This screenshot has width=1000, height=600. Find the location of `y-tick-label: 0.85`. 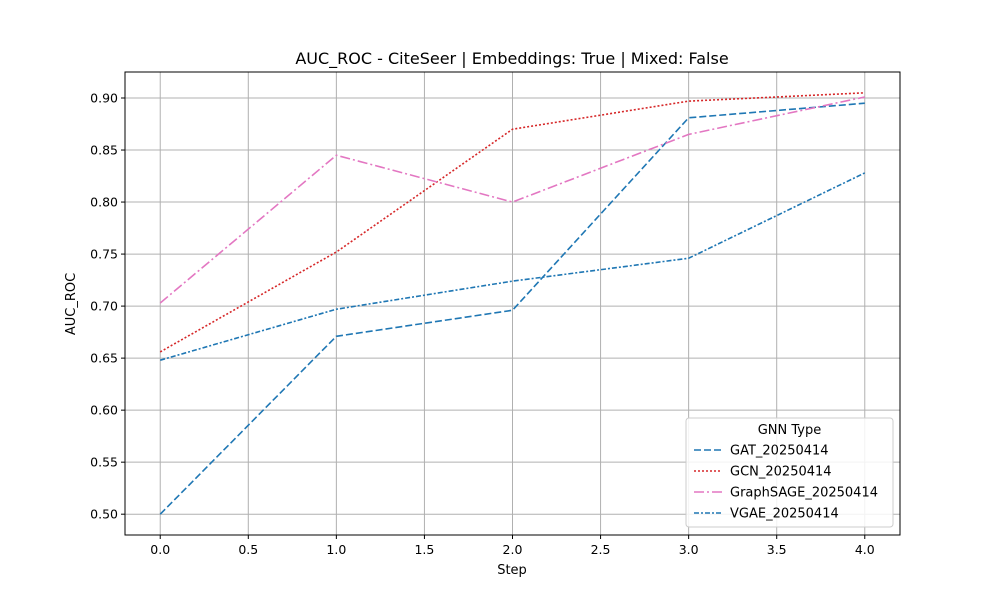

y-tick-label: 0.85 is located at coordinates (104, 150).